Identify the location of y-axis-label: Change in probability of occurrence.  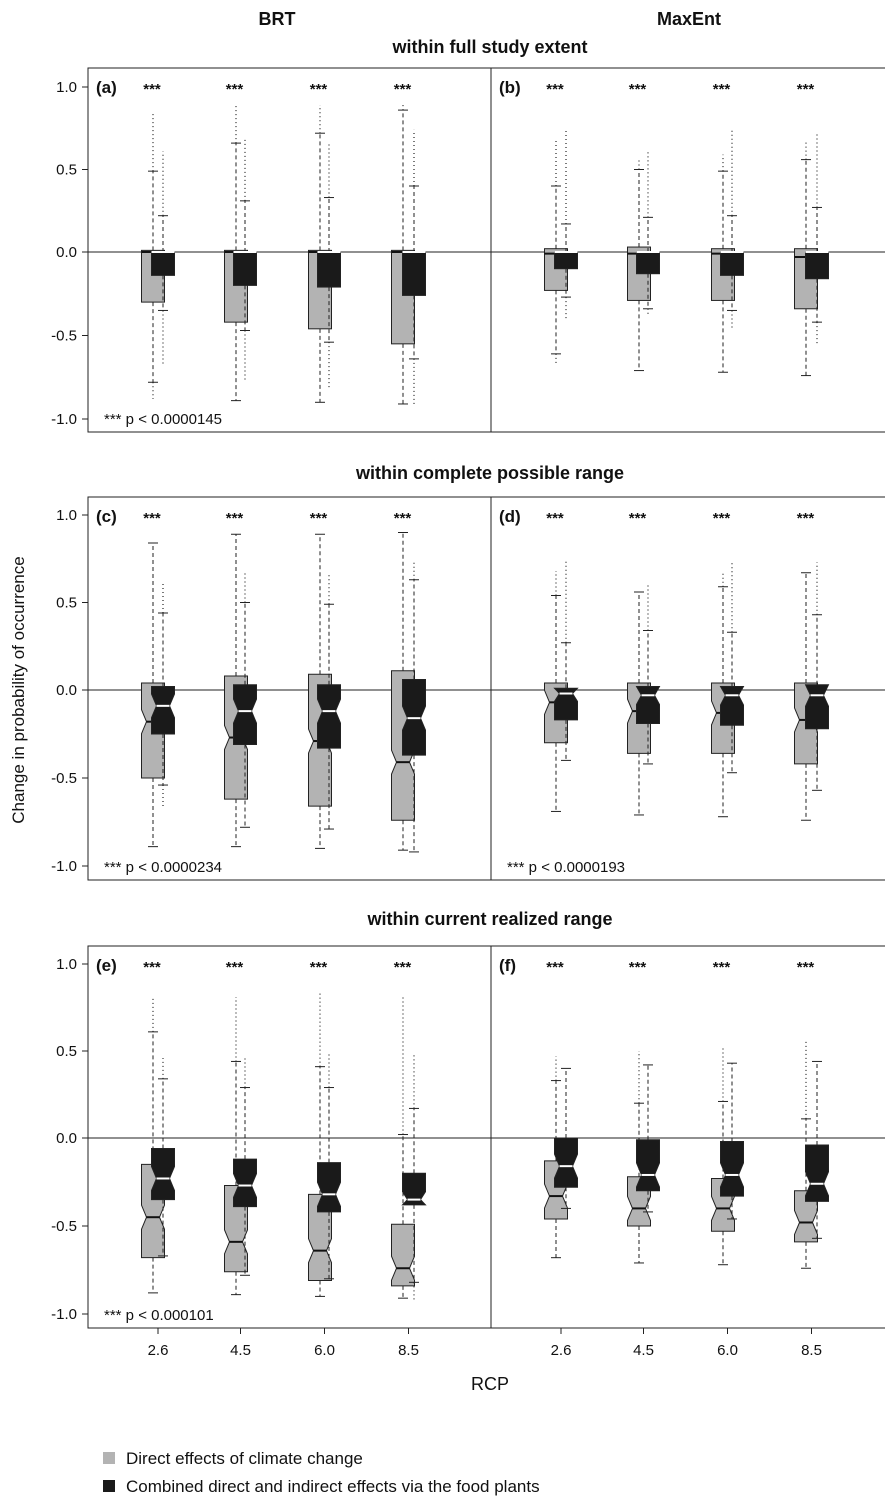
(18, 689).